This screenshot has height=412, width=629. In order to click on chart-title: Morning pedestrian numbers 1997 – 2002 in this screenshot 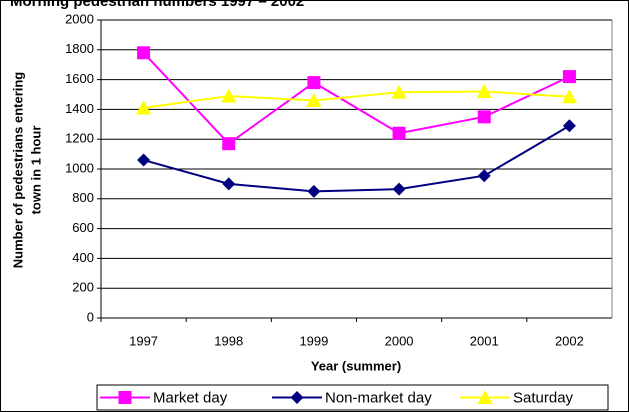, I will do `click(157, 5)`.